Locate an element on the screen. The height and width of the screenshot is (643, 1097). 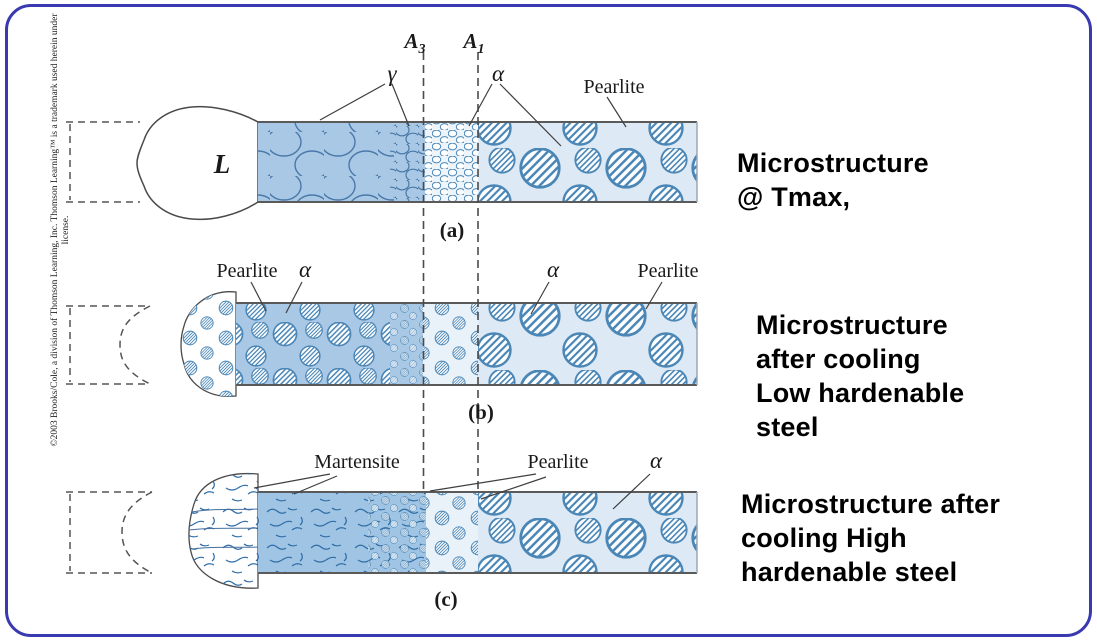
liquid-label: L is located at coordinates (222, 164).